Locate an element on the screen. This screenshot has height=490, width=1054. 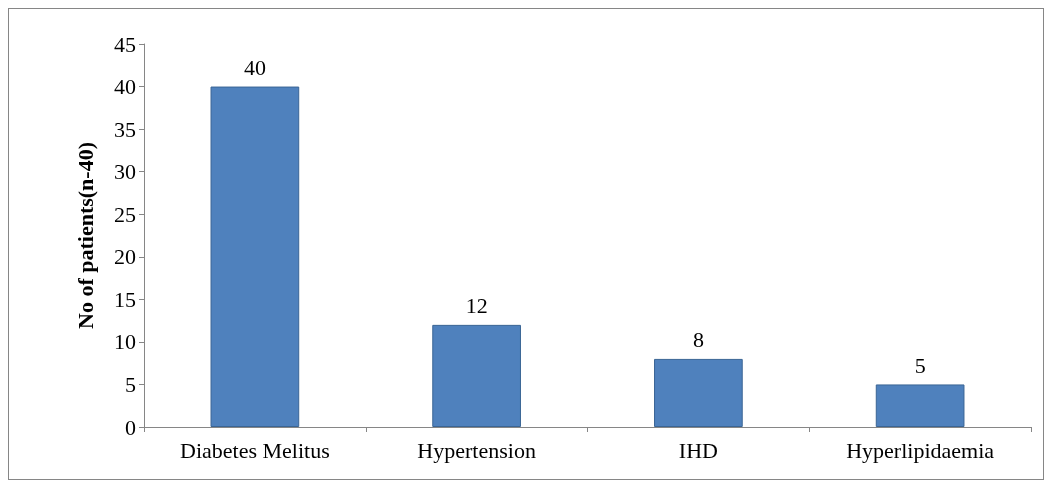
y-axis-title: No of patients(n-40) is located at coordinates (85, 235).